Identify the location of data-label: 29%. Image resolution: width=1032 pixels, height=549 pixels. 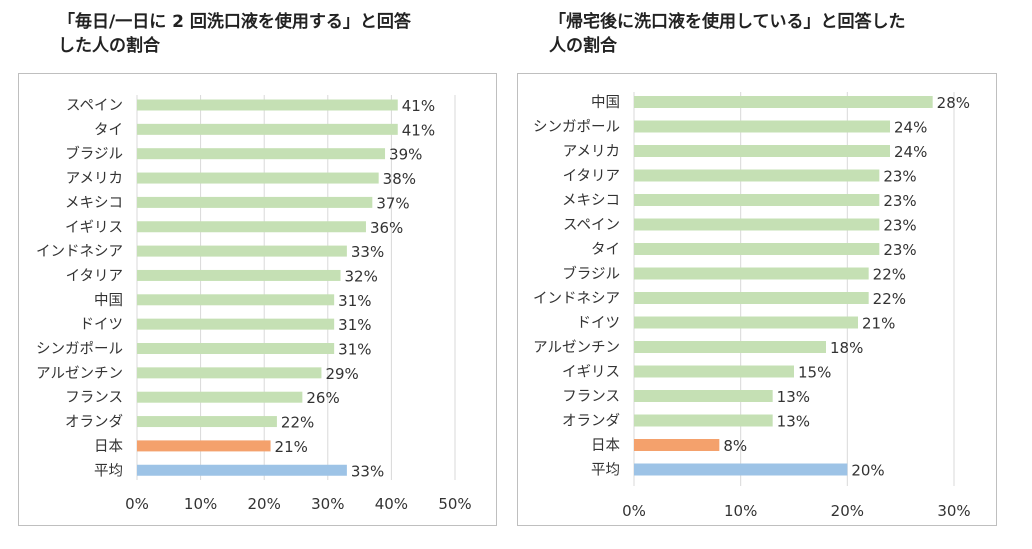
(341, 374).